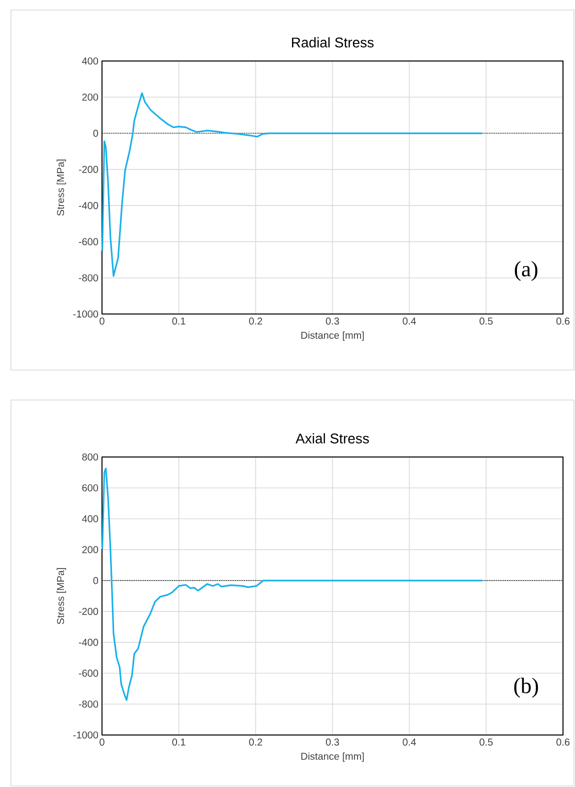 This screenshot has width=575, height=787. I want to click on y-tick-label: 800, so click(90, 457).